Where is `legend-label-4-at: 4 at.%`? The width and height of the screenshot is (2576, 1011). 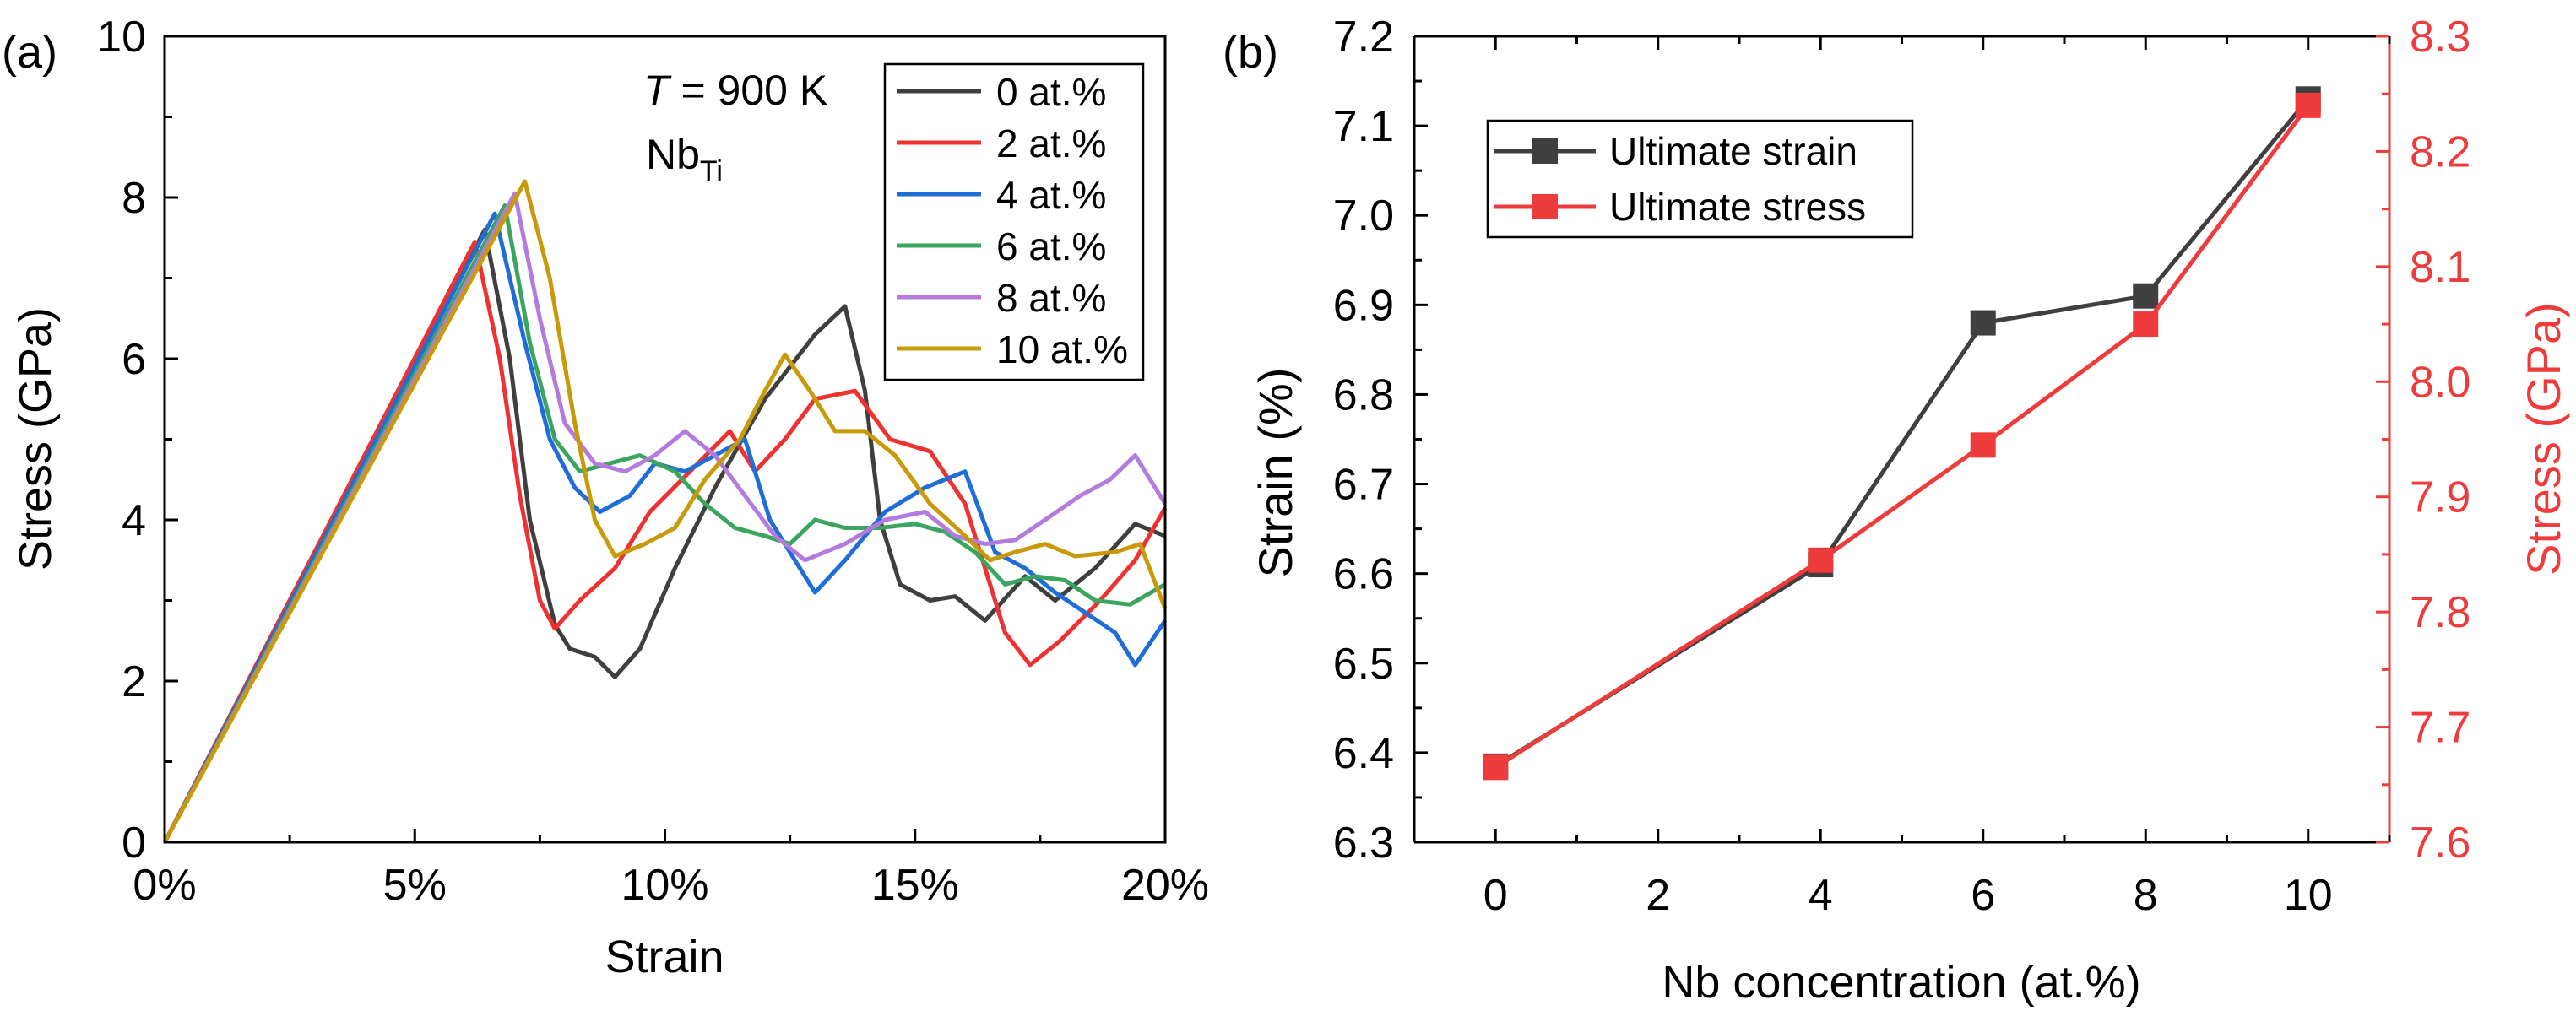
legend-label-4-at: 4 at.% is located at coordinates (1051, 195).